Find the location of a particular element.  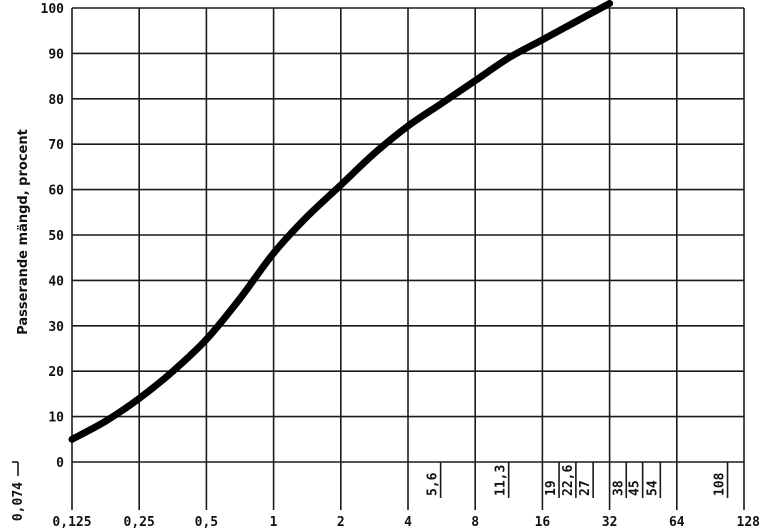

y-tick-label: 50 is located at coordinates (56, 236).